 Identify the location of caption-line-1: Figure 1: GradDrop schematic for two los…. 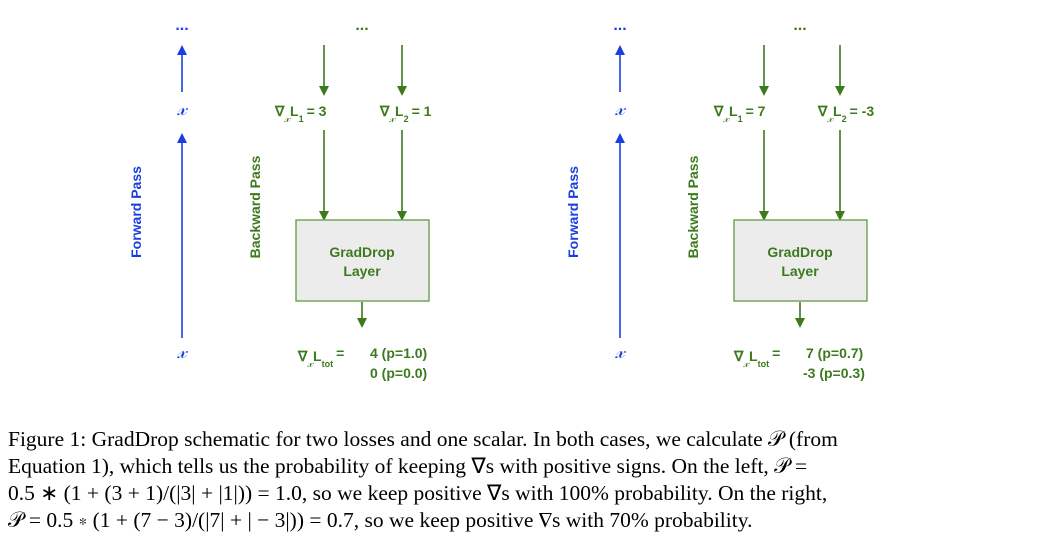
(423, 439).